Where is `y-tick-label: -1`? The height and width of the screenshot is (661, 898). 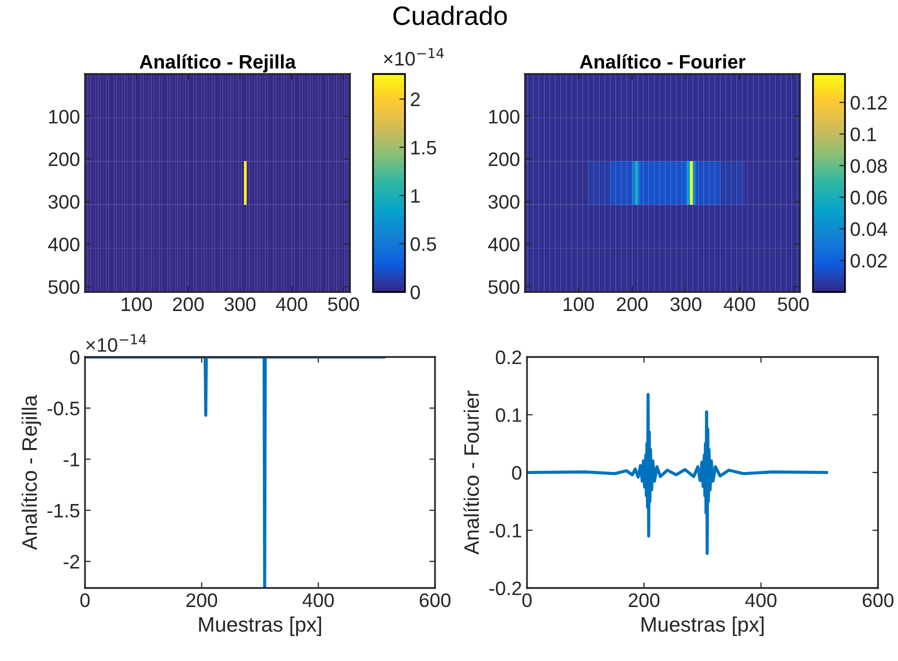
y-tick-label: -1 is located at coordinates (72, 459).